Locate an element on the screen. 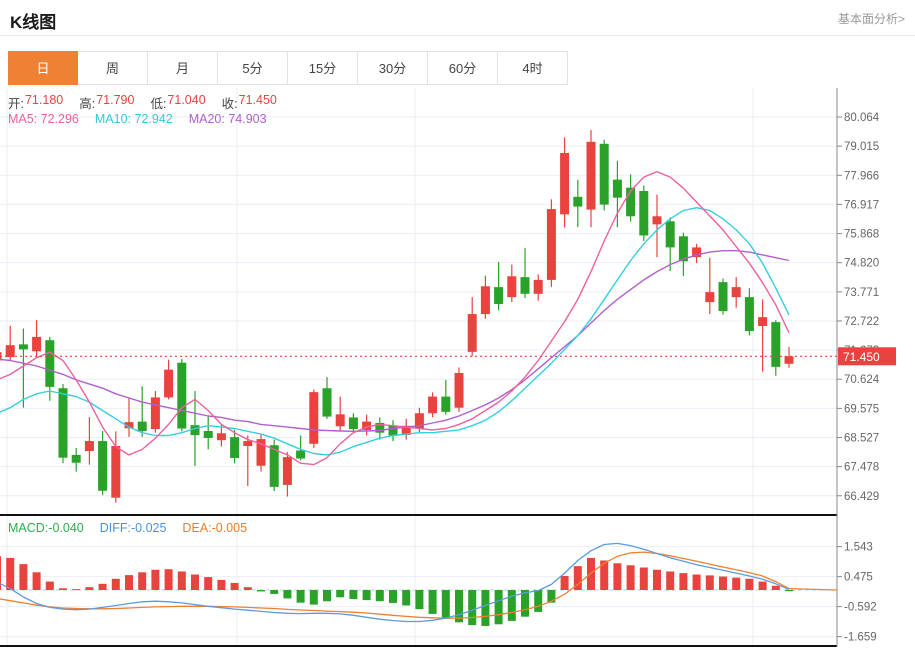  dea-value: DEA:-0.005 is located at coordinates (215, 528).